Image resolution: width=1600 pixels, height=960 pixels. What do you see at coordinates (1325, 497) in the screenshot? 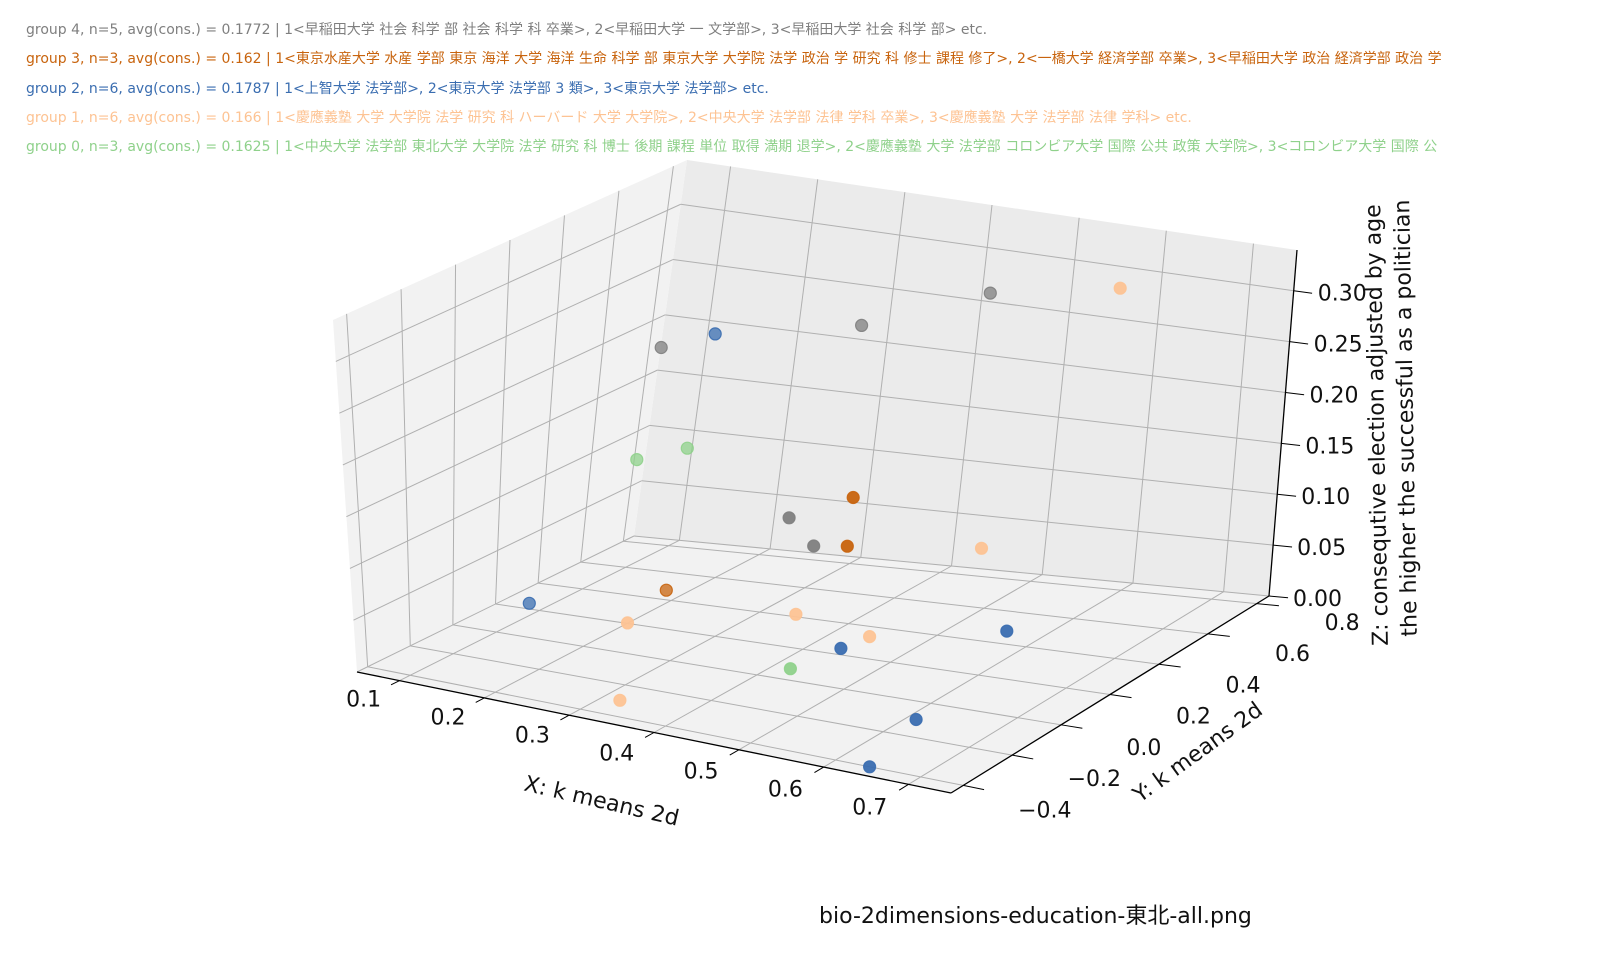
I see `z-tick-label: 0.10` at bounding box center [1325, 497].